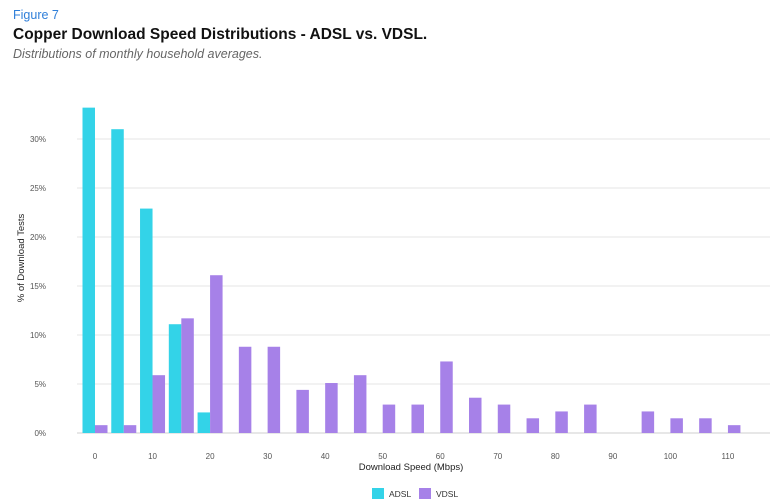  I want to click on y-tick-label: 15%, so click(38, 286).